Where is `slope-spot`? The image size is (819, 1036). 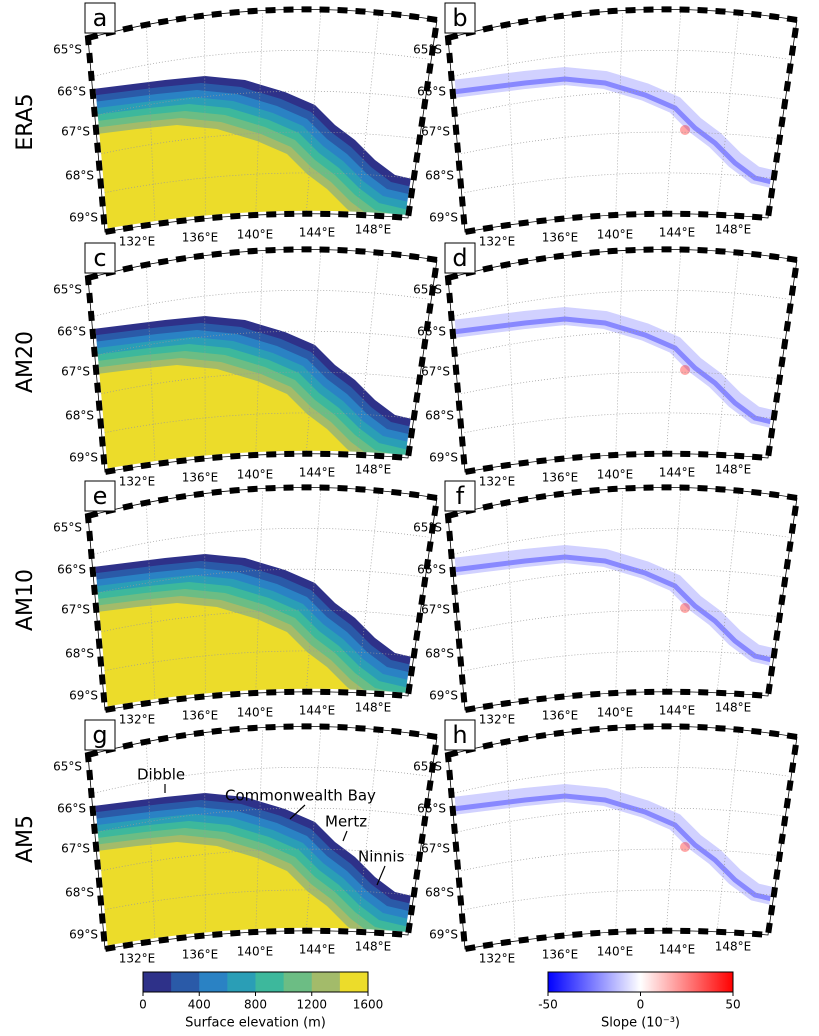 slope-spot is located at coordinates (685, 847).